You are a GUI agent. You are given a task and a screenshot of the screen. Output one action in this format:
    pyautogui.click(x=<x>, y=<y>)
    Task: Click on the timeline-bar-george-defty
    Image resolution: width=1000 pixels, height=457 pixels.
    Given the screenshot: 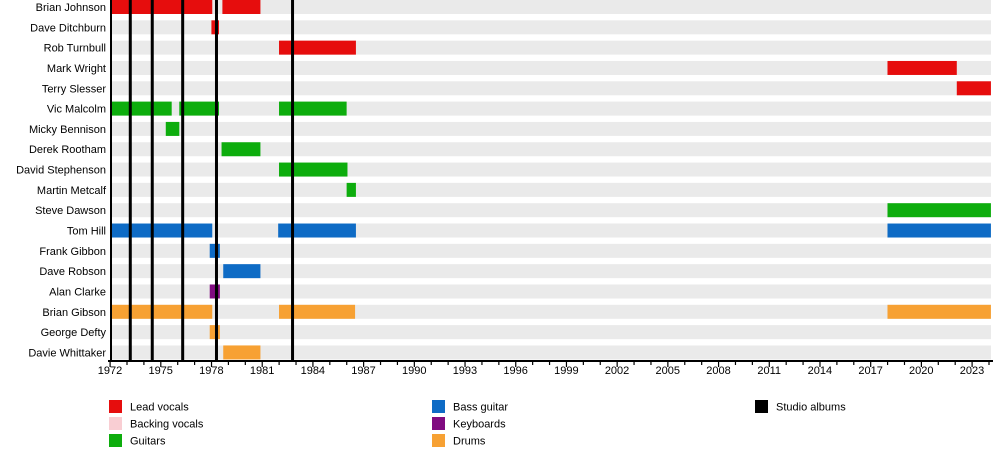 What is the action you would take?
    pyautogui.click(x=214, y=332)
    